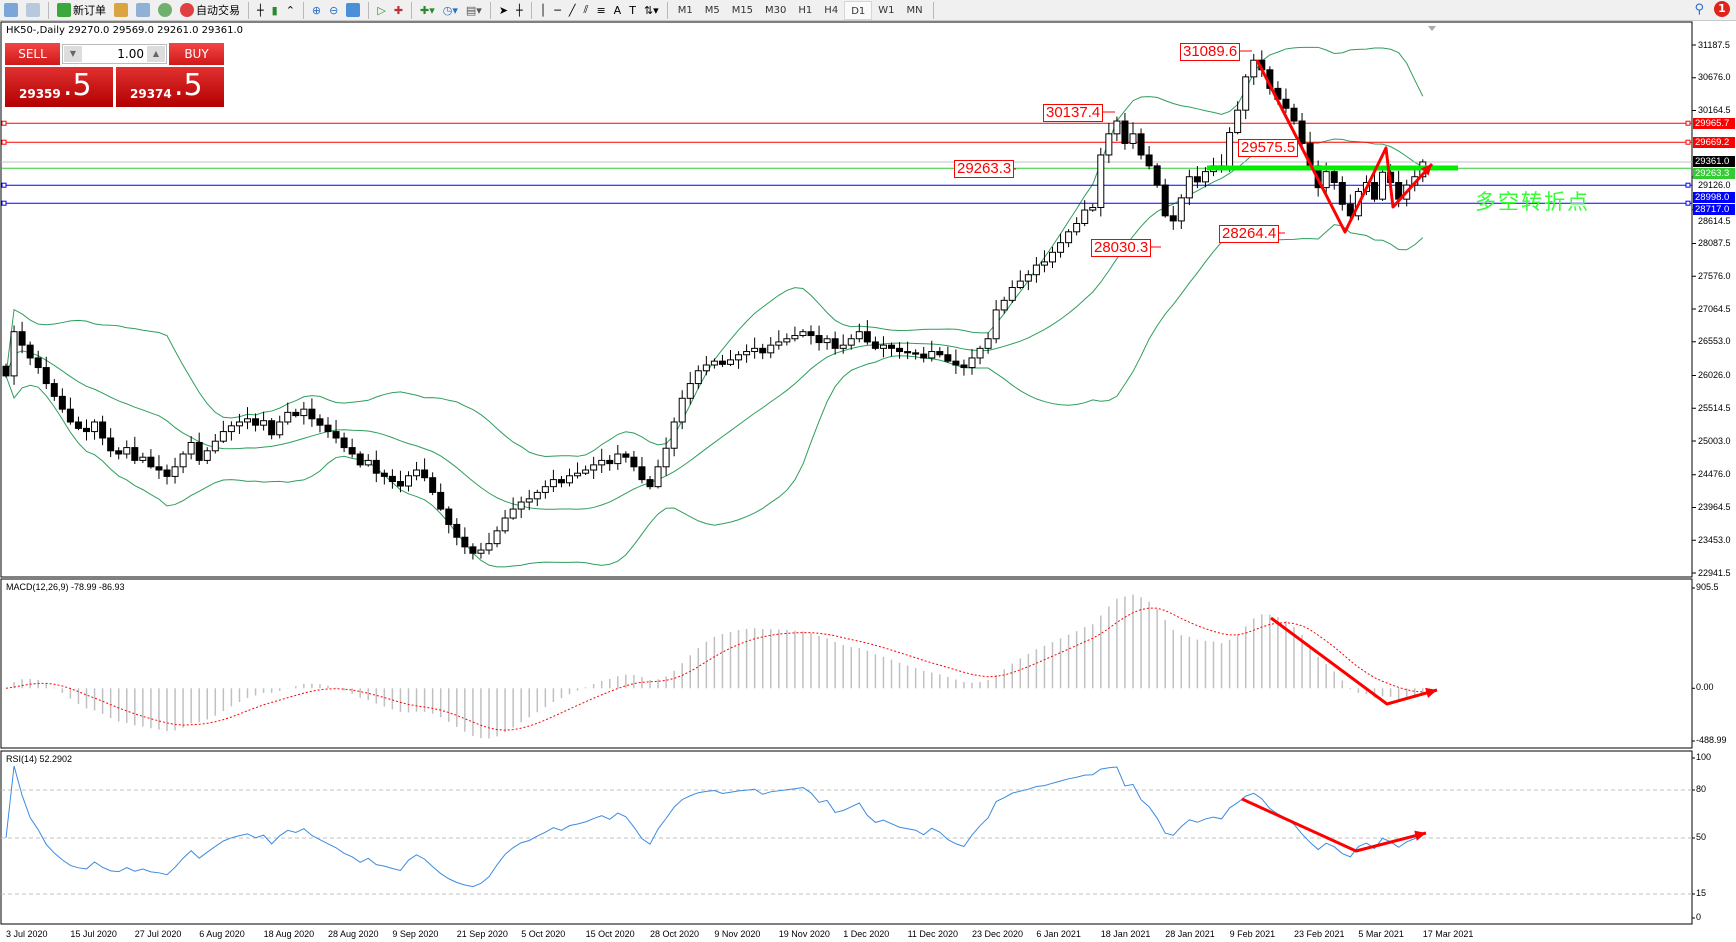  I want to click on line-chart-button: ⌃, so click(290, 10).